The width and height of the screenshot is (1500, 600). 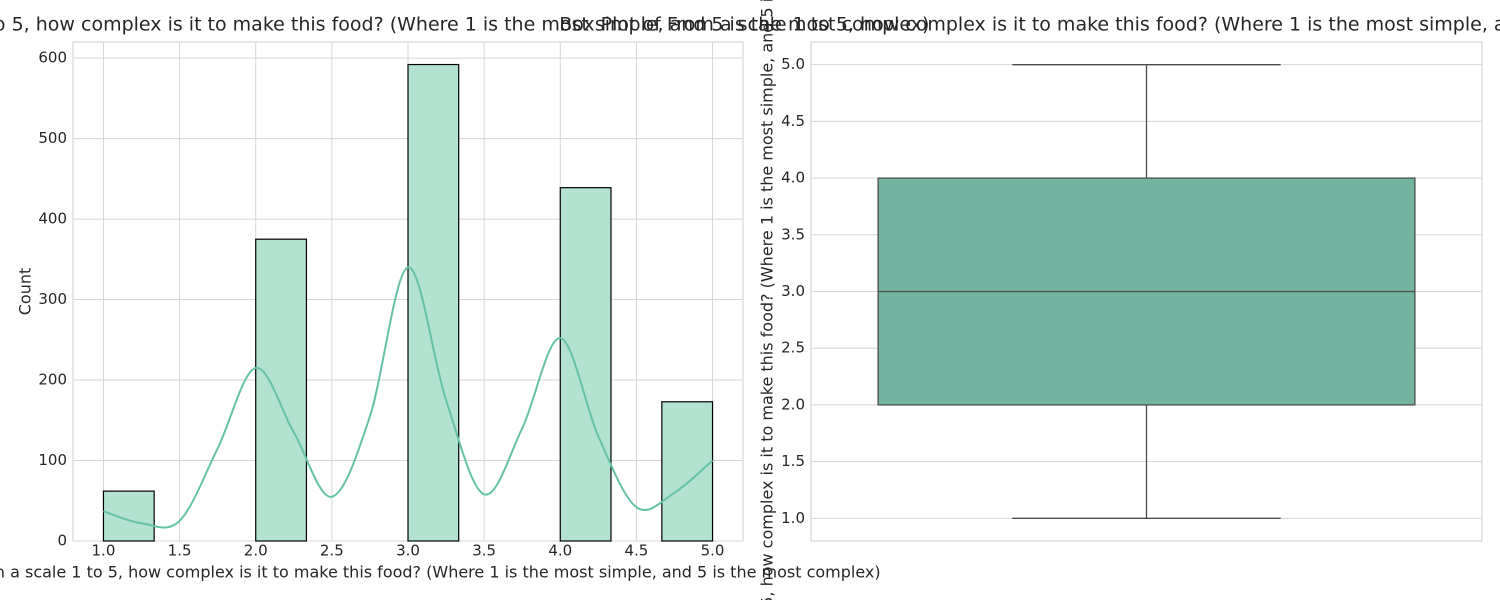 I want to click on y-tick-label: 3.5, so click(x=793, y=234).